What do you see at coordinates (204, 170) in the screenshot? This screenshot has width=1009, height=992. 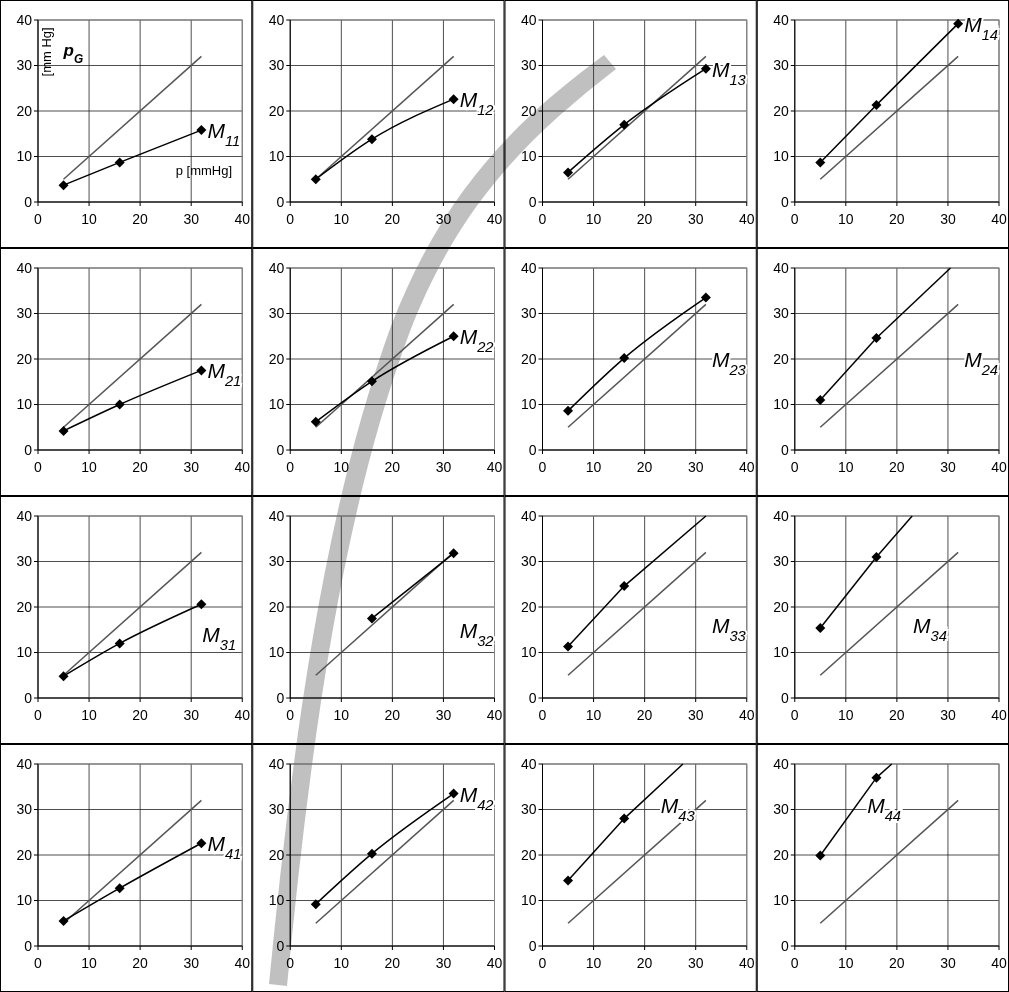 I see `x-axis-title: p [mmHg]` at bounding box center [204, 170].